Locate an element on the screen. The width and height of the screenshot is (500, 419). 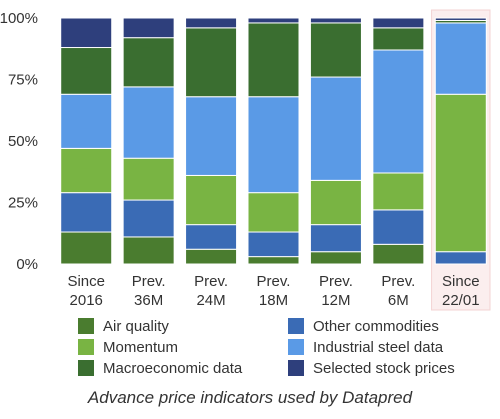
x-tick-label: 22/01 is located at coordinates (461, 300).